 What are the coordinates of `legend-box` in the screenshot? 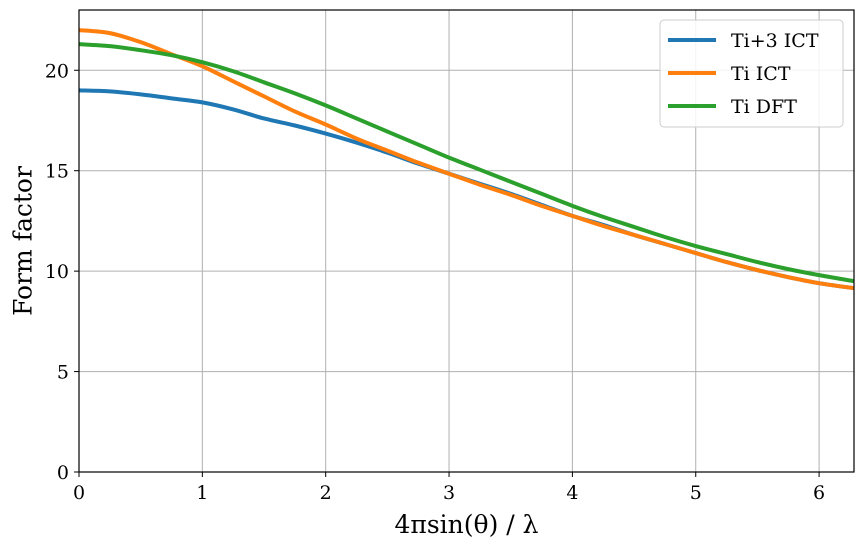 It's located at (751, 73).